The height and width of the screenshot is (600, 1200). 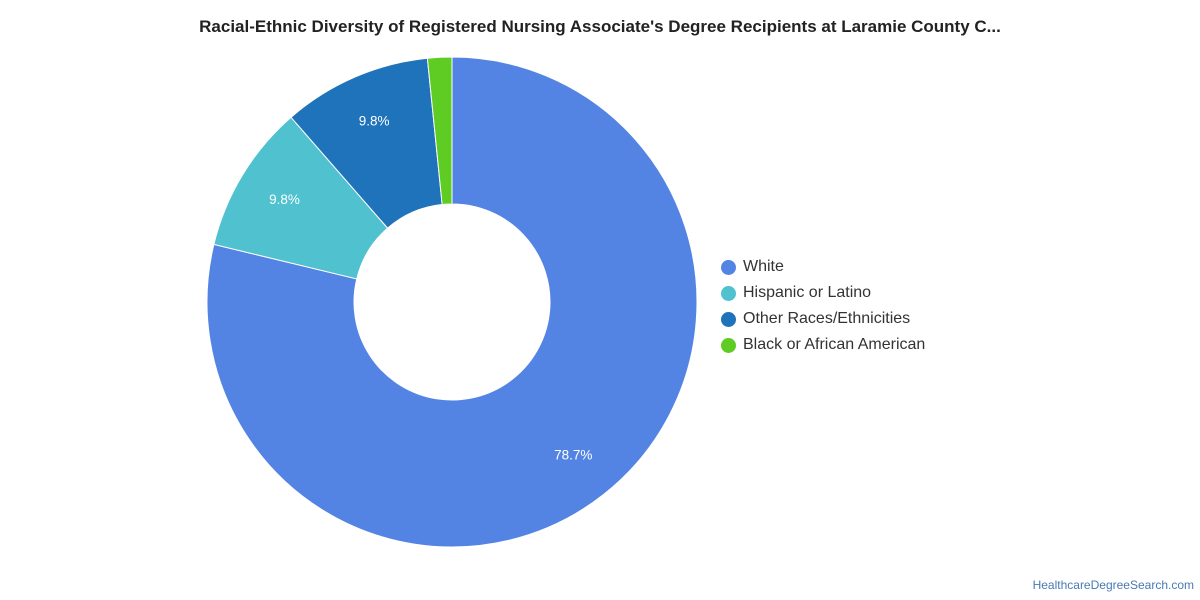 What do you see at coordinates (284, 199) in the screenshot?
I see `data-label-hispanic-or-latino: 9.8%` at bounding box center [284, 199].